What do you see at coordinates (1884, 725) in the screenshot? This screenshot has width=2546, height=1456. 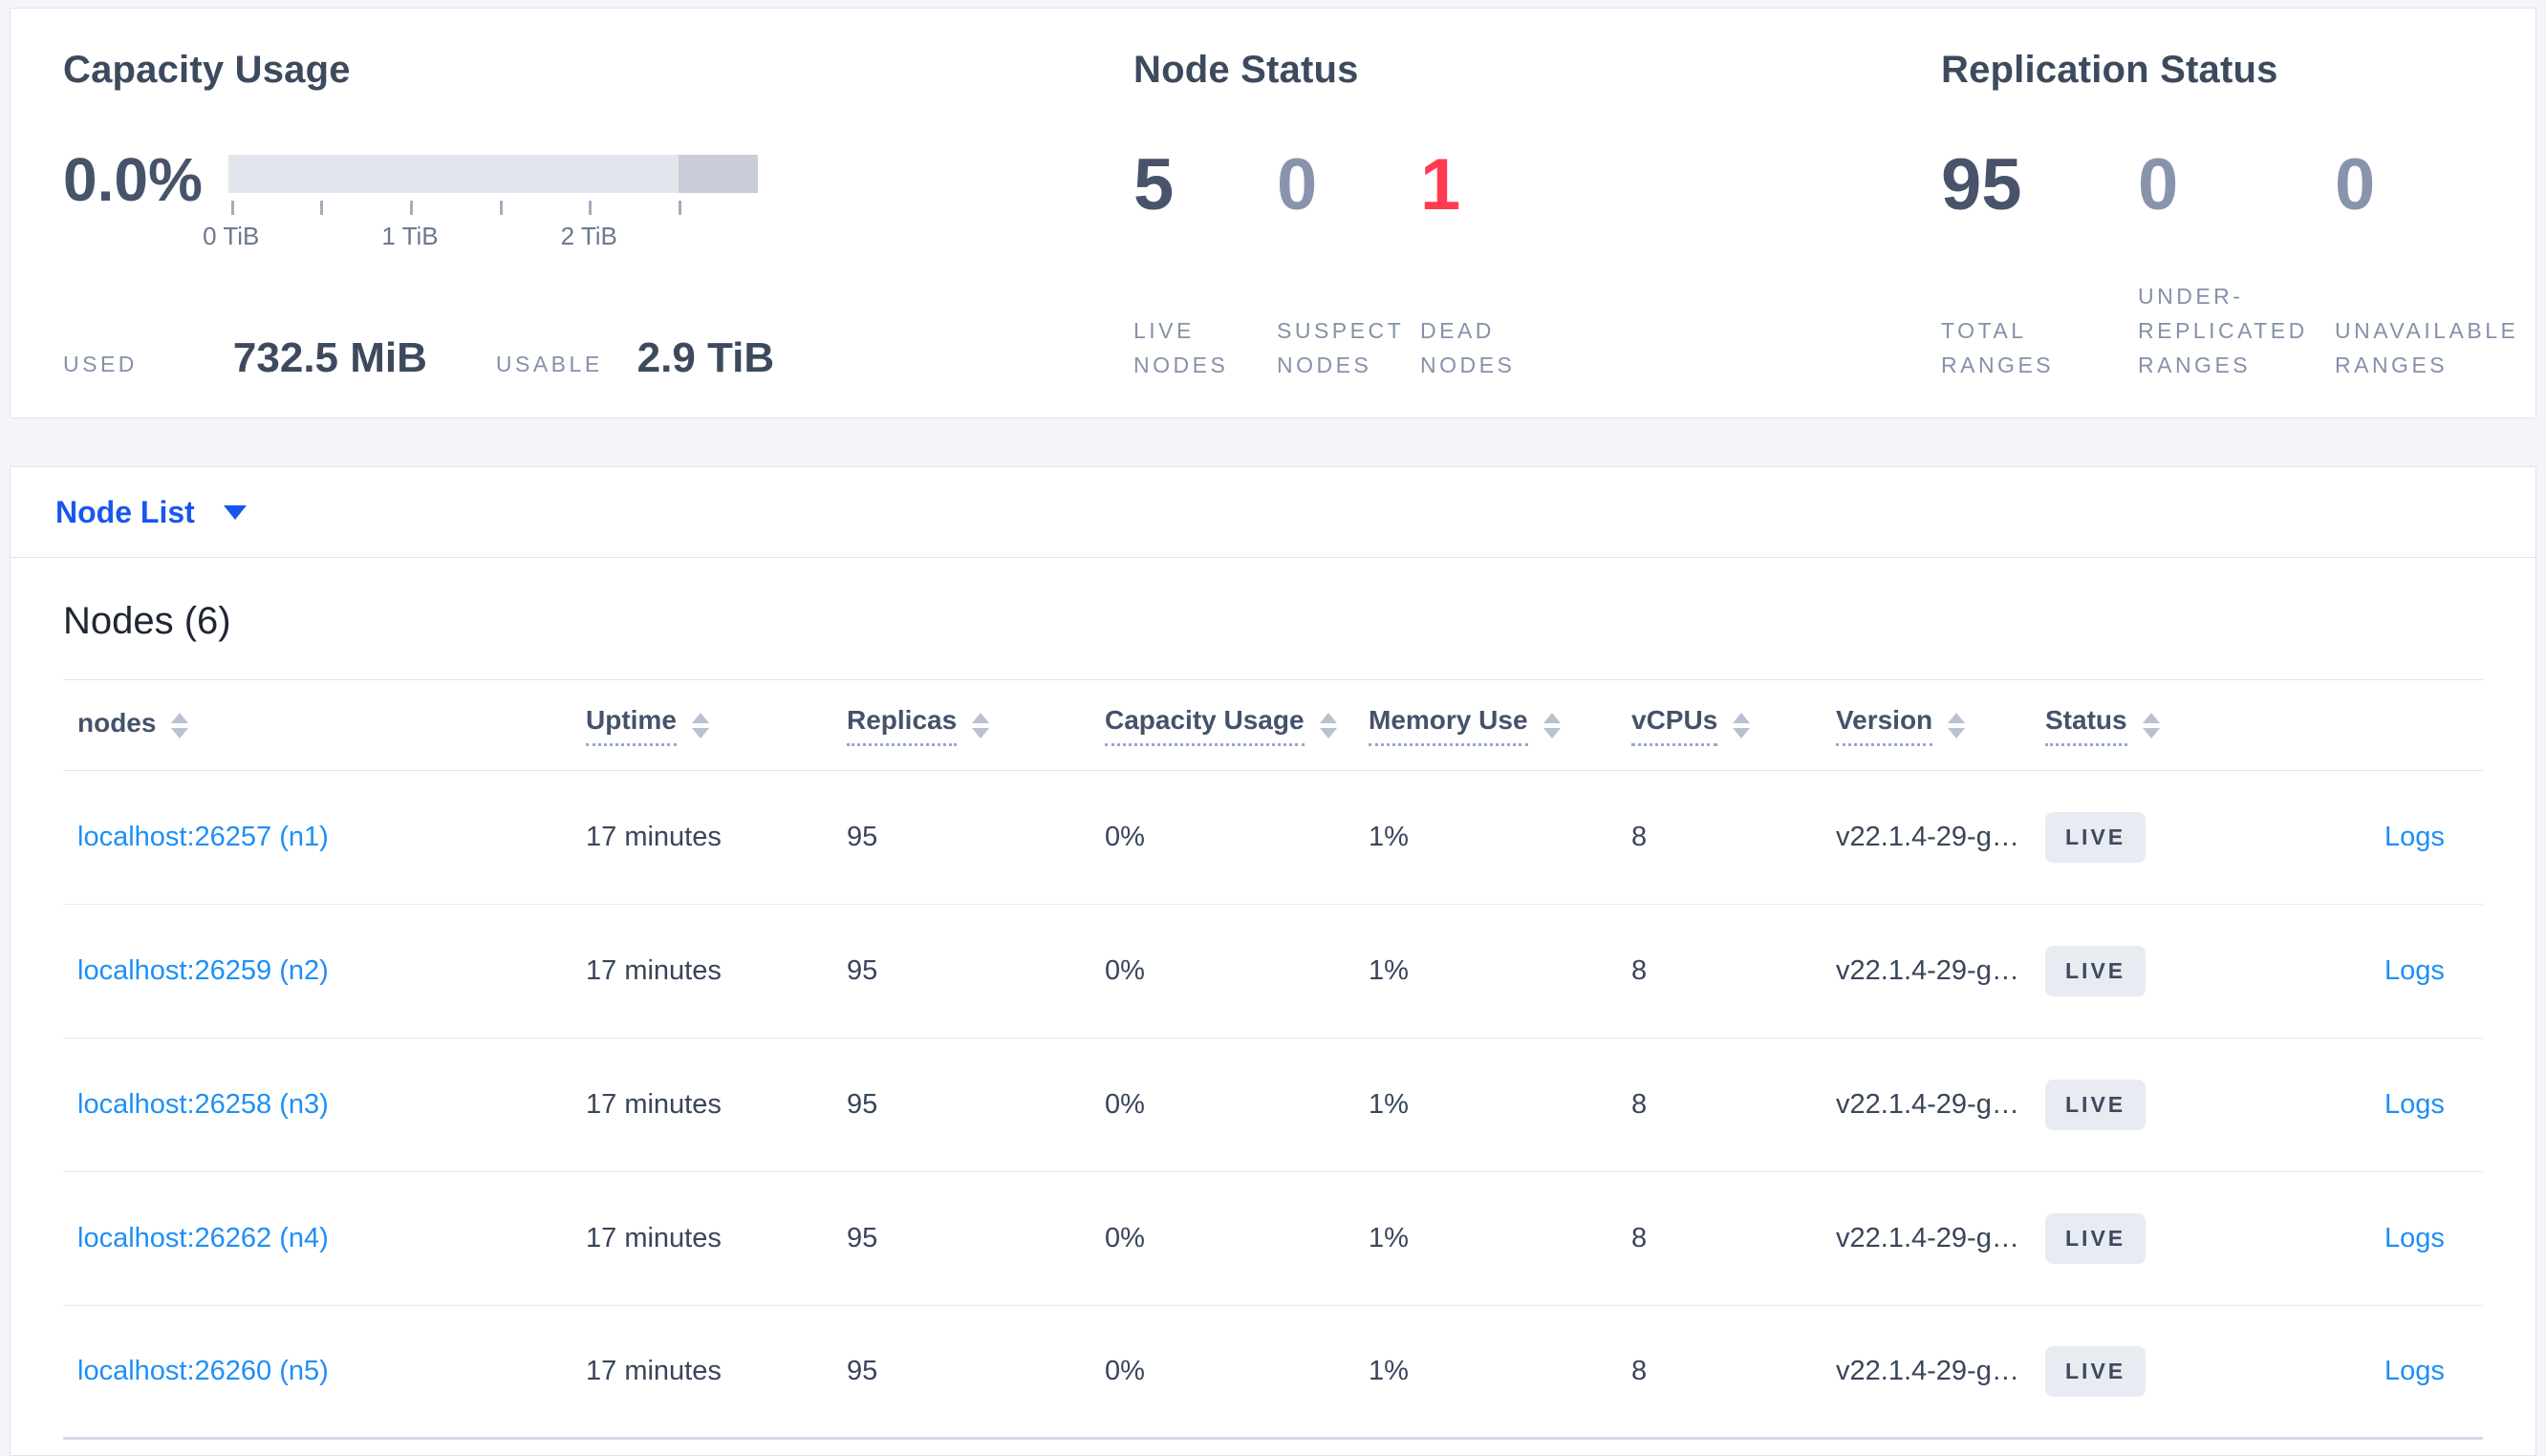 I see `column-header-label: Version` at bounding box center [1884, 725].